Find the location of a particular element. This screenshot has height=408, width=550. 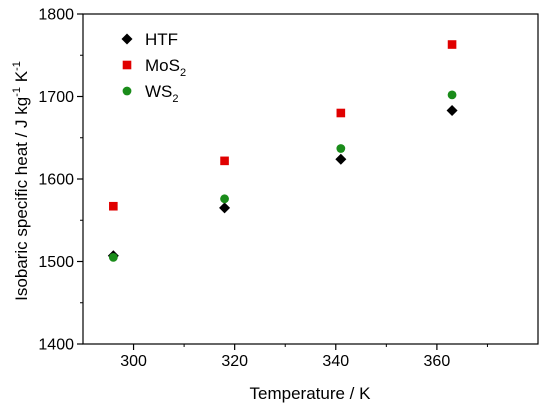

y-axis-title: Isobaric specific heat / J kg-1 K-1 is located at coordinates (21, 181).